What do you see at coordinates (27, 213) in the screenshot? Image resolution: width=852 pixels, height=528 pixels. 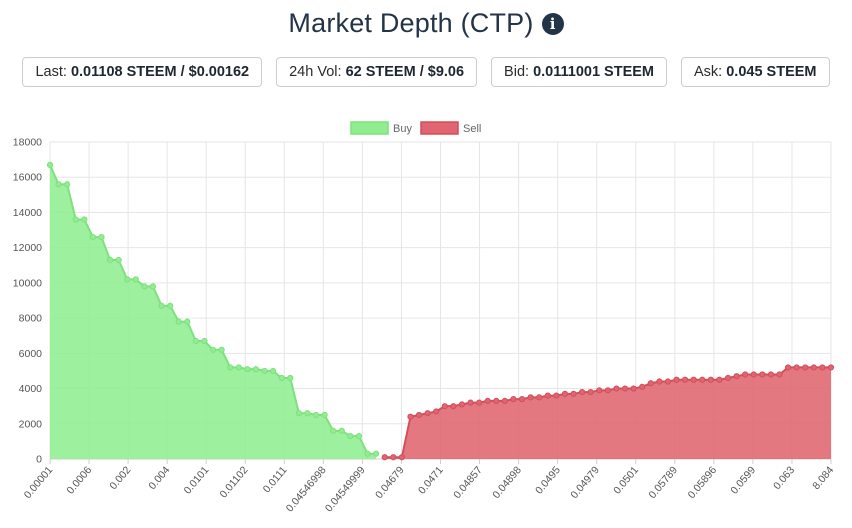 I see `y-tick-label: 14000` at bounding box center [27, 213].